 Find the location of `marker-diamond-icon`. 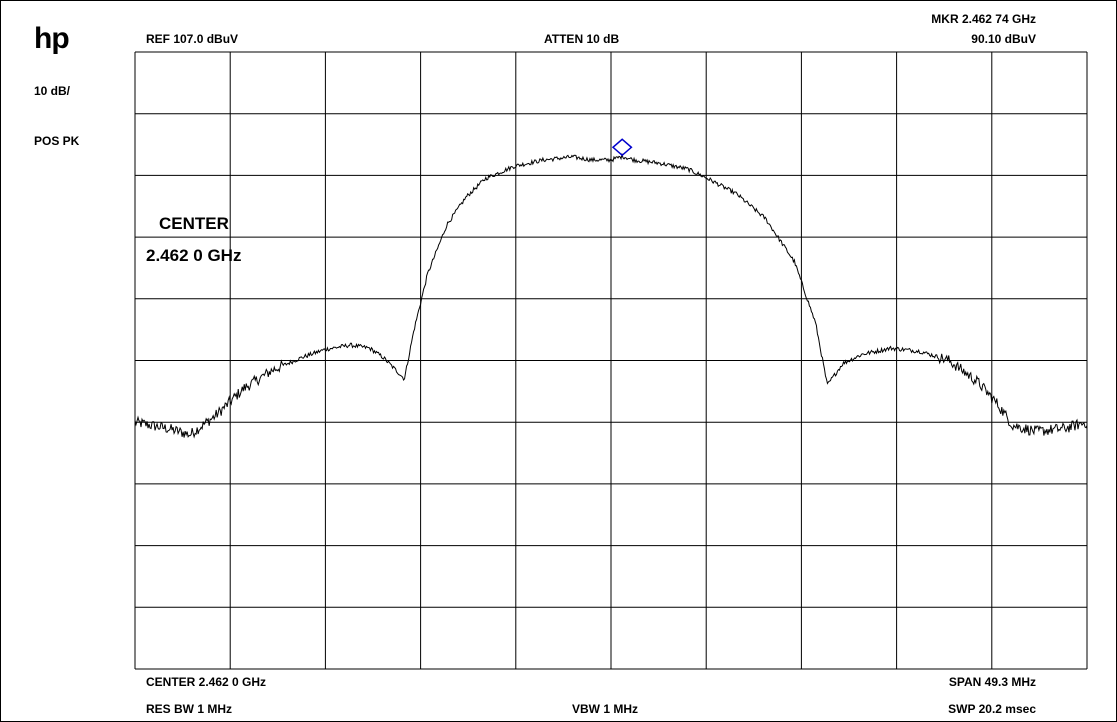

marker-diamond-icon is located at coordinates (622, 147).